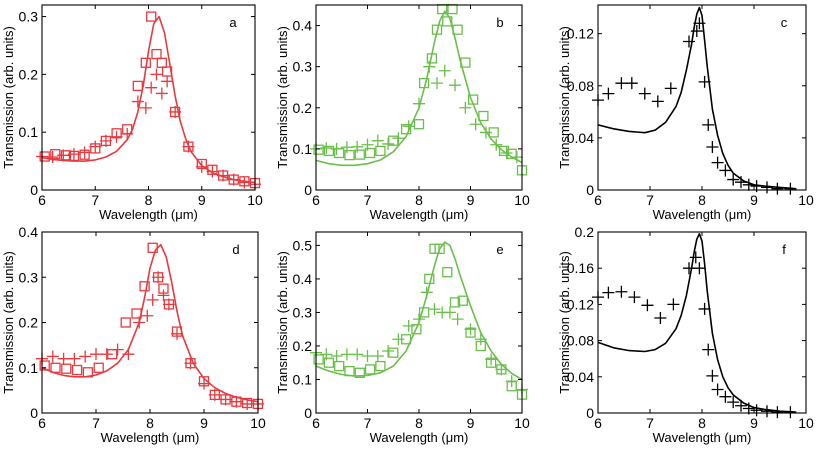 The image size is (817, 460). Describe the element at coordinates (784, 249) in the screenshot. I see `panel-label: f` at that location.